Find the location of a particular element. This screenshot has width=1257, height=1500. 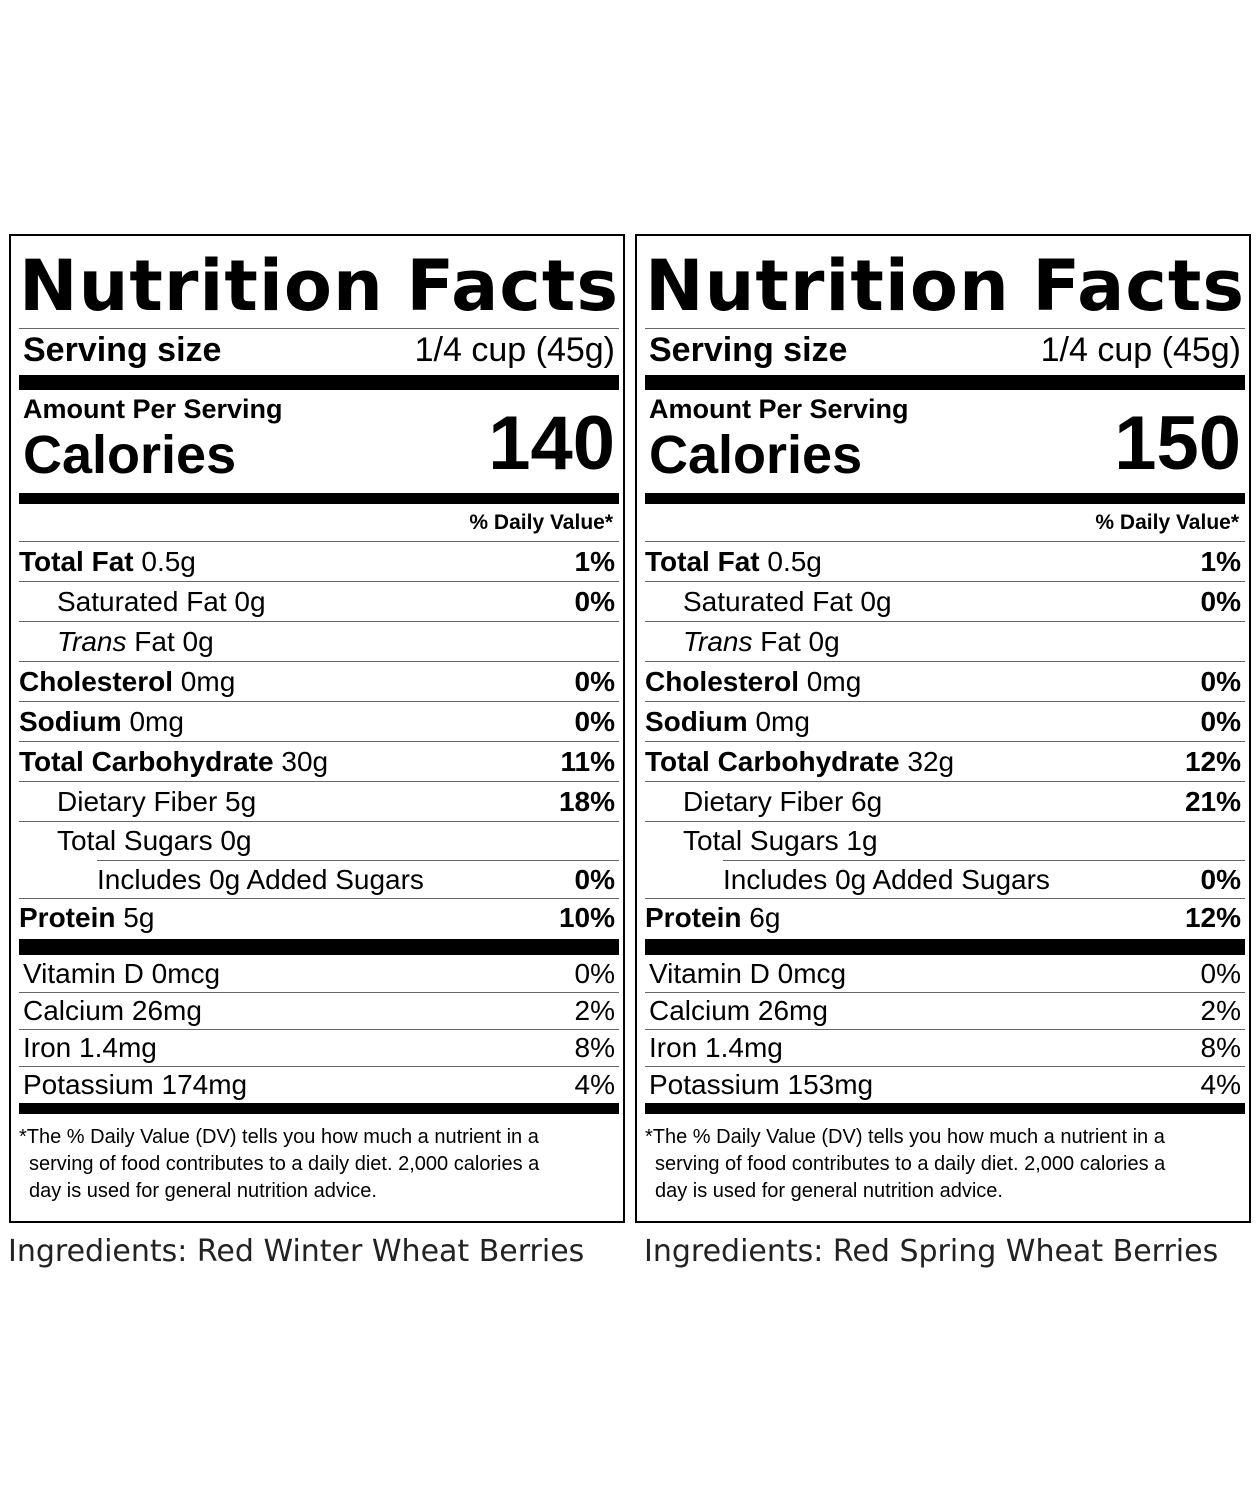

serving-size-row: Serving size 1/4 cup (45g) is located at coordinates (943, 350).